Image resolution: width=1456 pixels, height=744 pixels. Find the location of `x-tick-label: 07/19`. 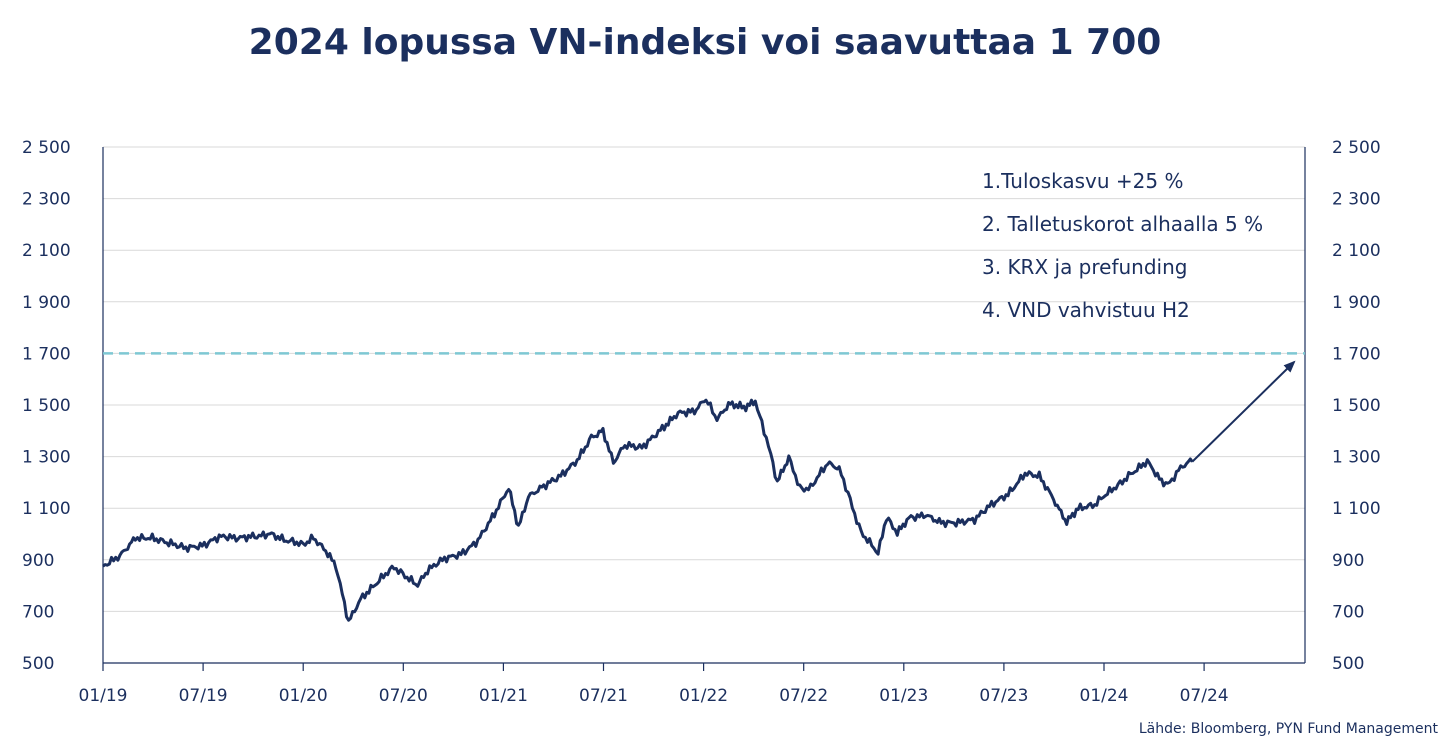

x-tick-label: 07/19 is located at coordinates (203, 696).